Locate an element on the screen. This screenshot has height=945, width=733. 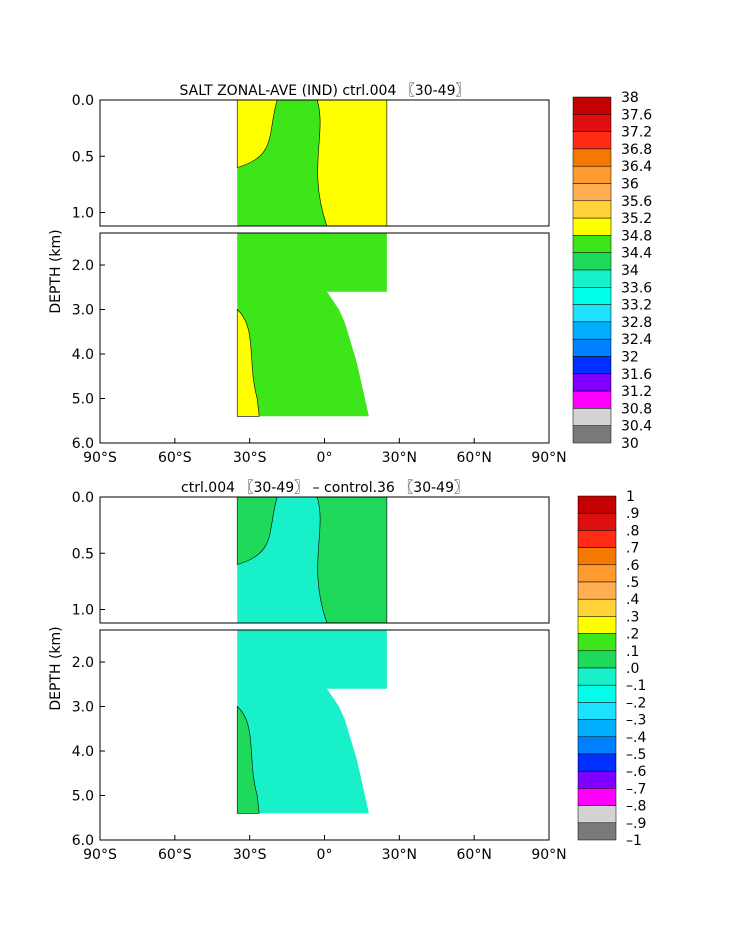
colorbar-label: –.1 is located at coordinates (636, 686).